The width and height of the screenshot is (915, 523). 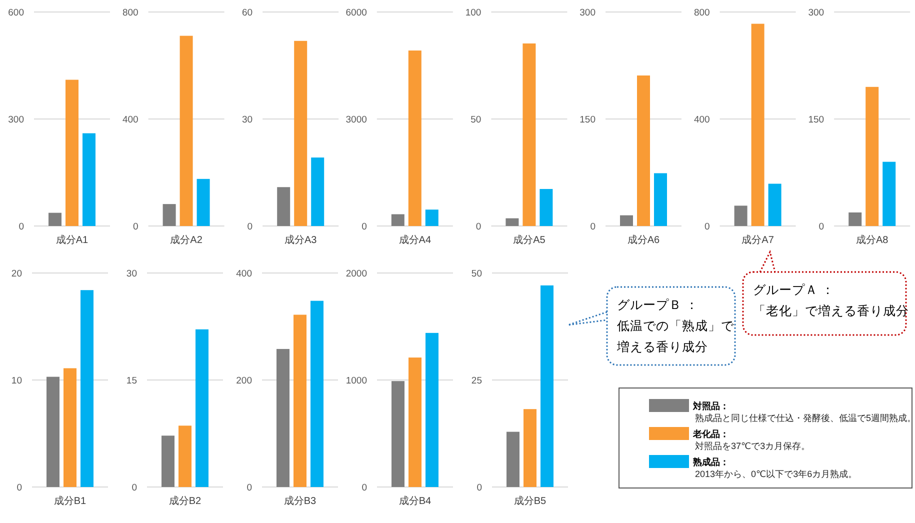 What do you see at coordinates (72, 240) in the screenshot?
I see `x-tick-label: 成分A1` at bounding box center [72, 240].